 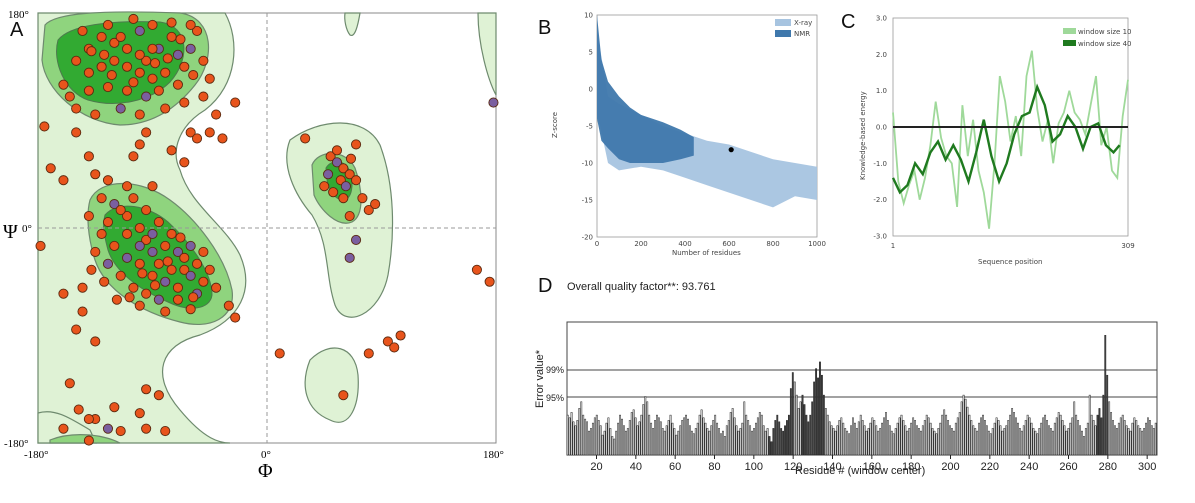 What do you see at coordinates (893, 246) in the screenshot?
I see `energy-xtick-label: 1` at bounding box center [893, 246].